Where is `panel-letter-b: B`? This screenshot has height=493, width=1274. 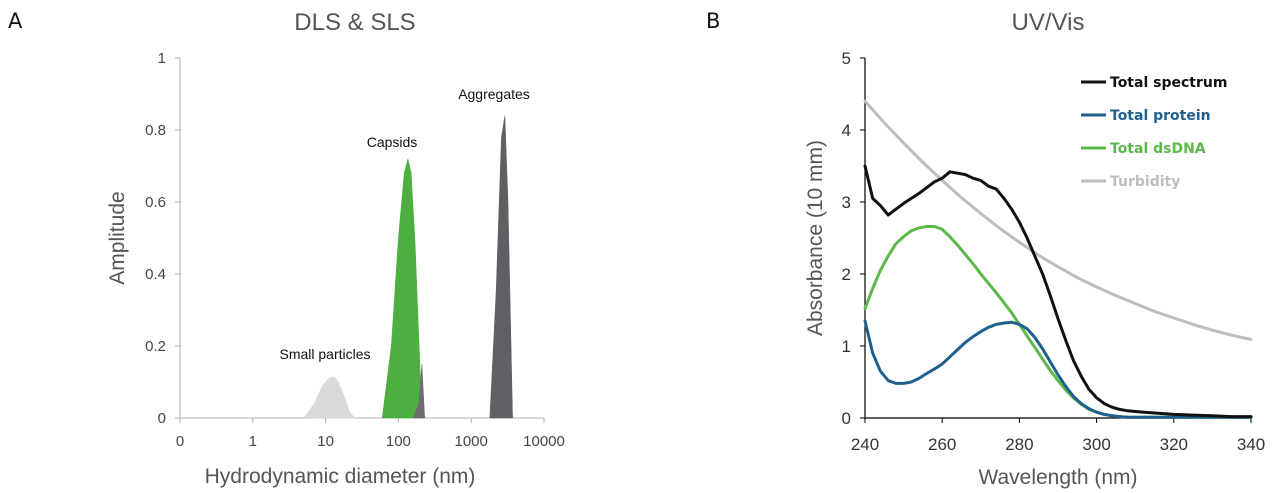
panel-letter-b: B is located at coordinates (713, 21).